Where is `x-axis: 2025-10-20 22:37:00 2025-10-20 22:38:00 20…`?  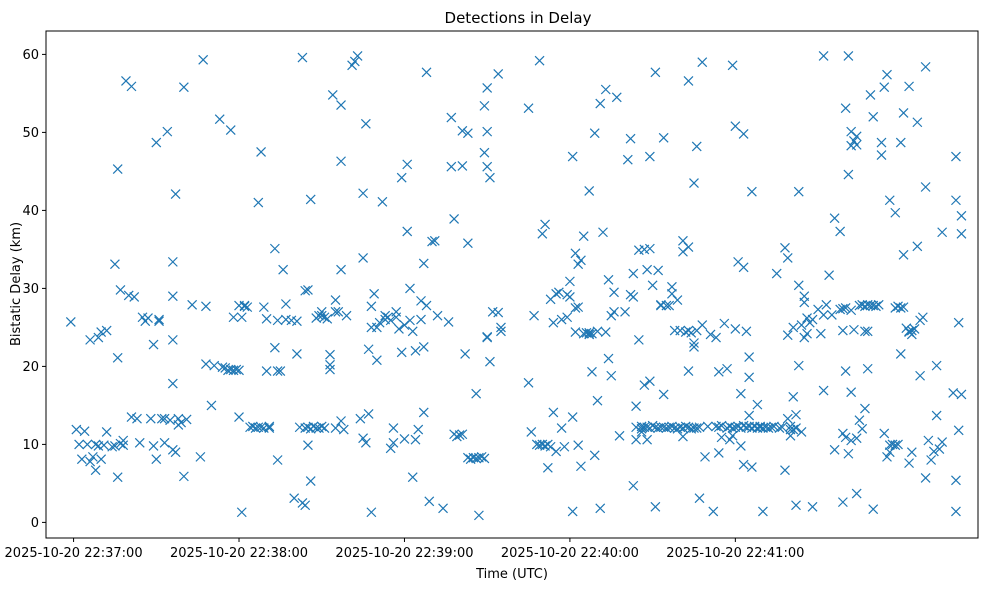
x-axis: 2025-10-20 22:37:00 2025-10-20 22:38:00 20… is located at coordinates (404, 549).